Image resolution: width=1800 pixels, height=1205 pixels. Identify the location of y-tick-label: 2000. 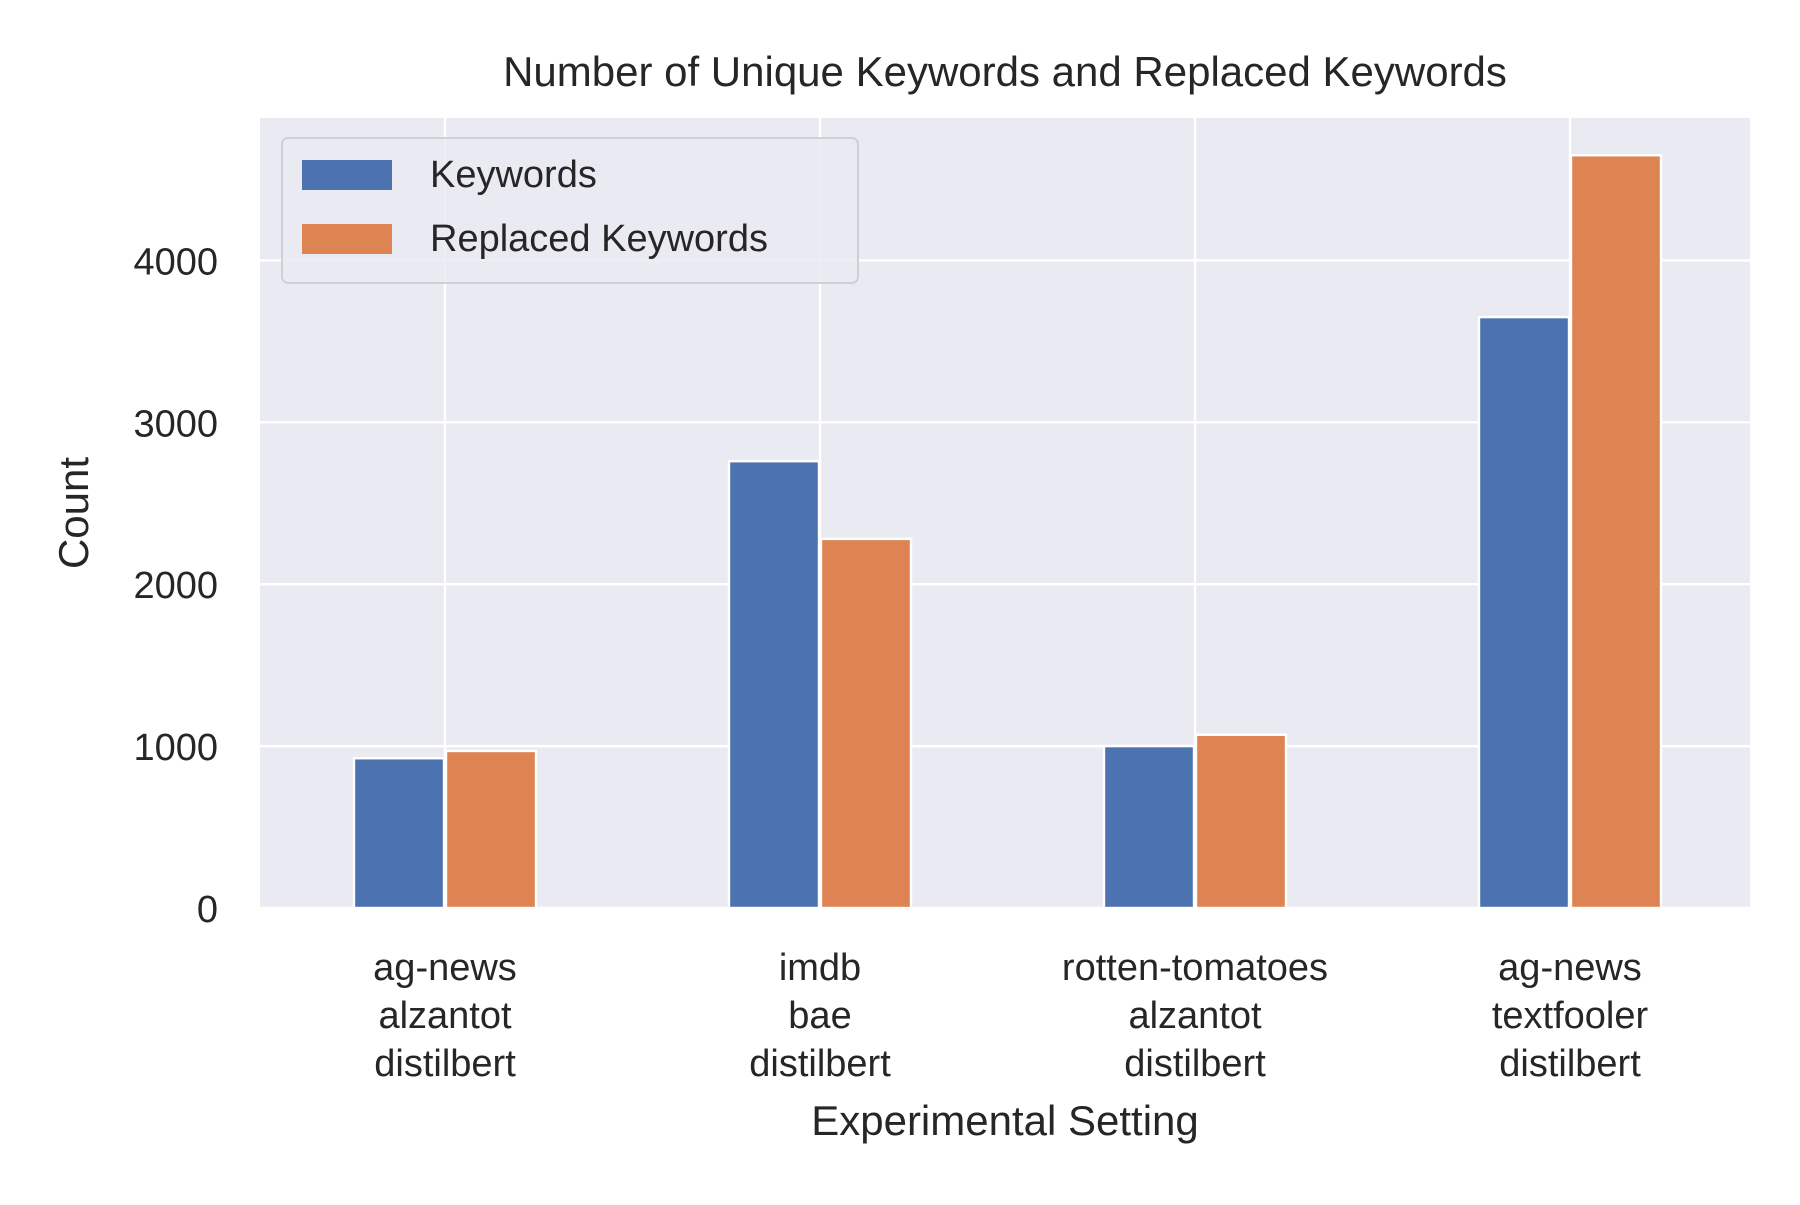
(175, 586).